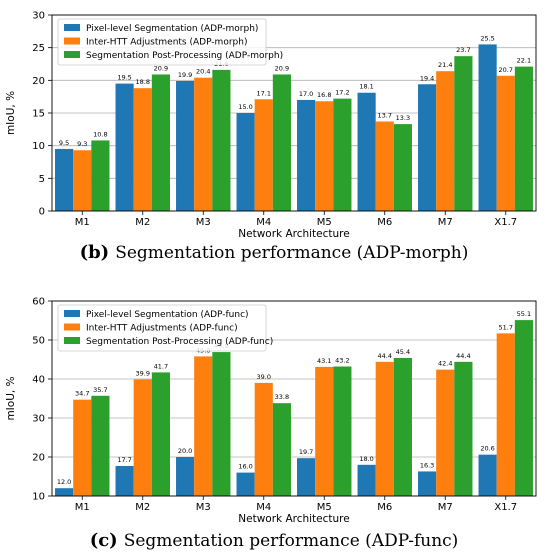  What do you see at coordinates (524, 314) in the screenshot?
I see `bar-value-label: 55.1` at bounding box center [524, 314].